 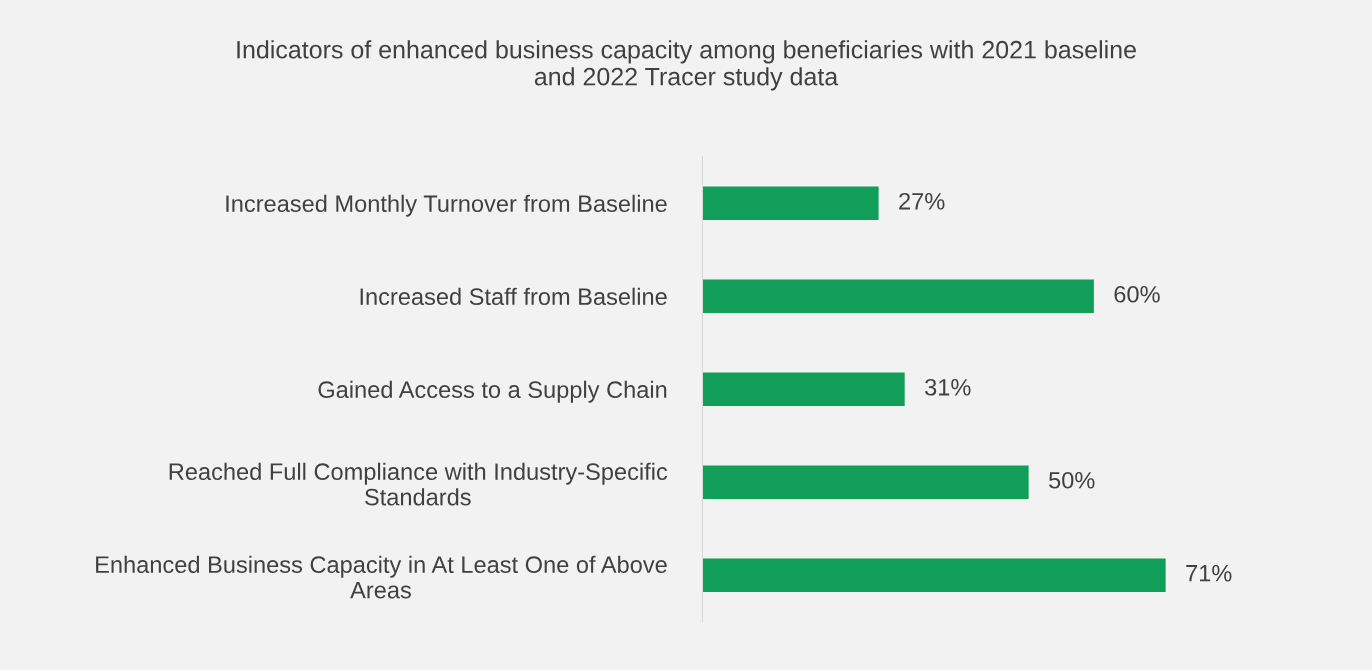 I want to click on y-tick-label: Increased Staff from Baseline, so click(x=513, y=296).